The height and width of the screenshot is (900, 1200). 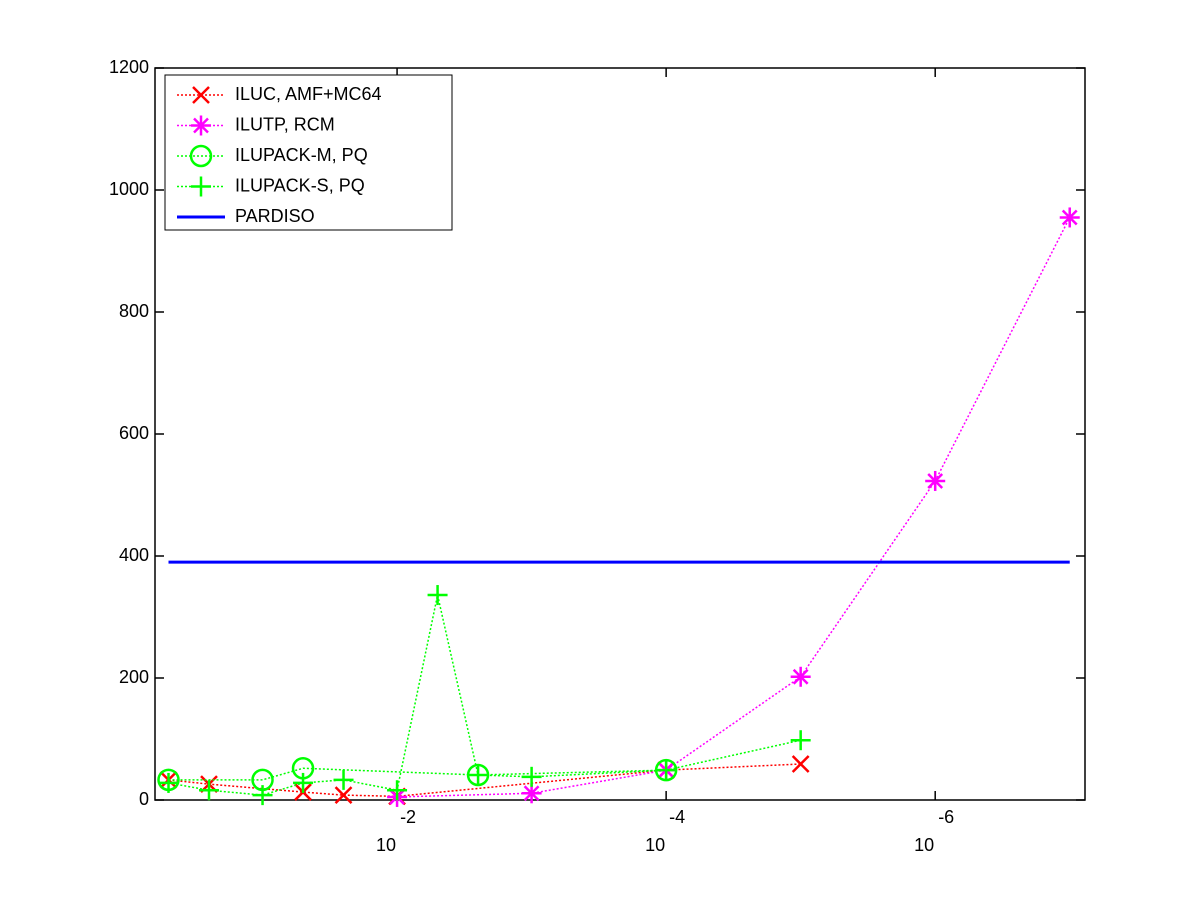 I want to click on legend-label: ILUC, AMF+MC64, so click(x=308, y=94).